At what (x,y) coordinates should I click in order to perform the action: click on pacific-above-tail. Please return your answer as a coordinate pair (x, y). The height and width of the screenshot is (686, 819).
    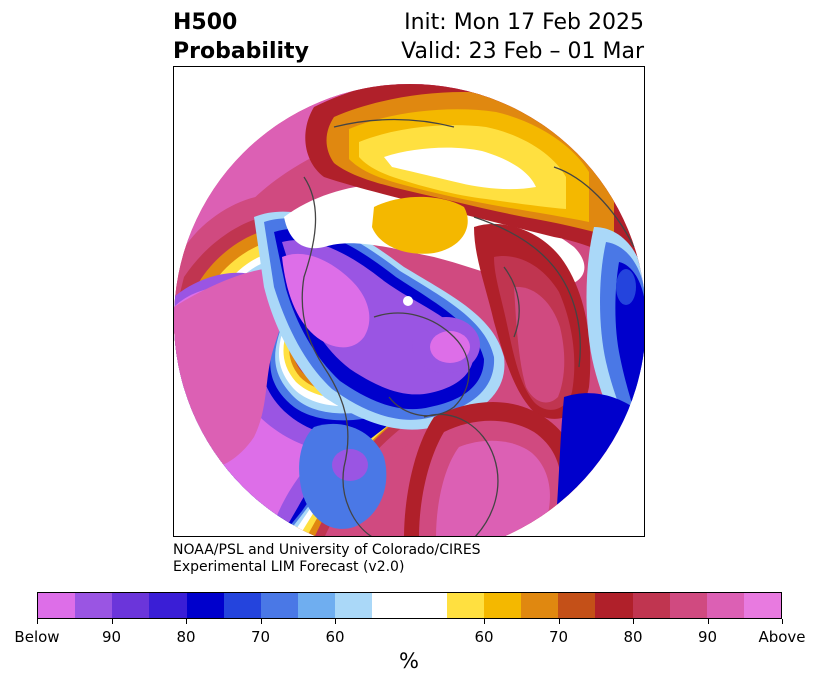
    Looking at the image, I should click on (599, 464).